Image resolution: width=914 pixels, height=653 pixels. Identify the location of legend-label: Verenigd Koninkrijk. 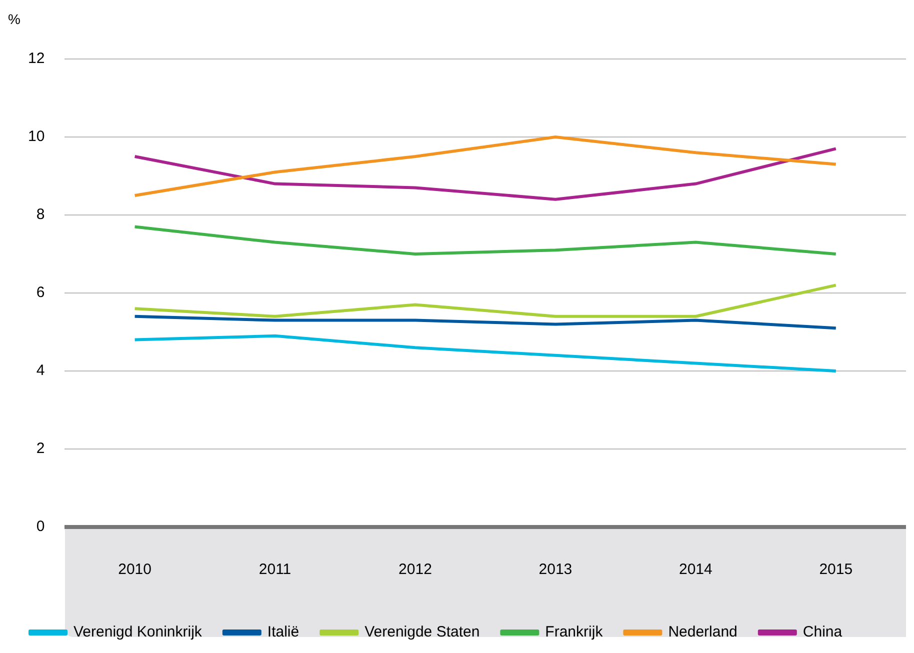
(138, 632).